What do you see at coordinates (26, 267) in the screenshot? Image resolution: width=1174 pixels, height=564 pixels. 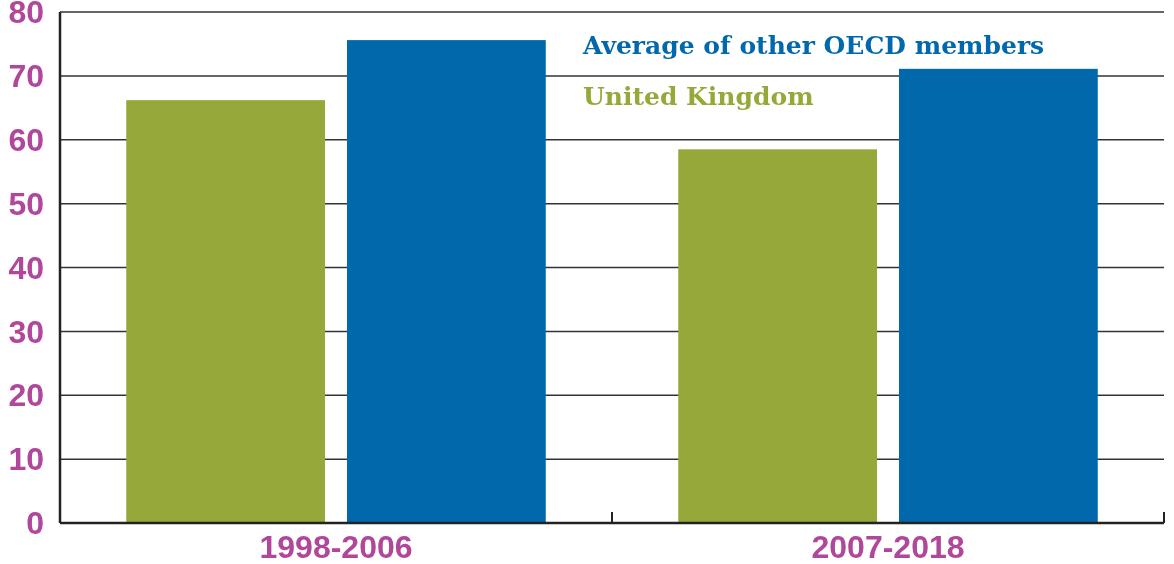 I see `y-tick-label: 40` at bounding box center [26, 267].